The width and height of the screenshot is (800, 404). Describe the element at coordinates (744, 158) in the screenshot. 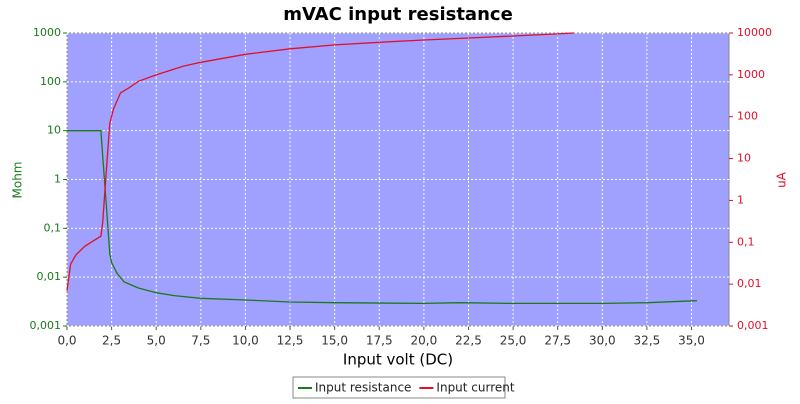

I see `y2-tick-label: 10` at that location.